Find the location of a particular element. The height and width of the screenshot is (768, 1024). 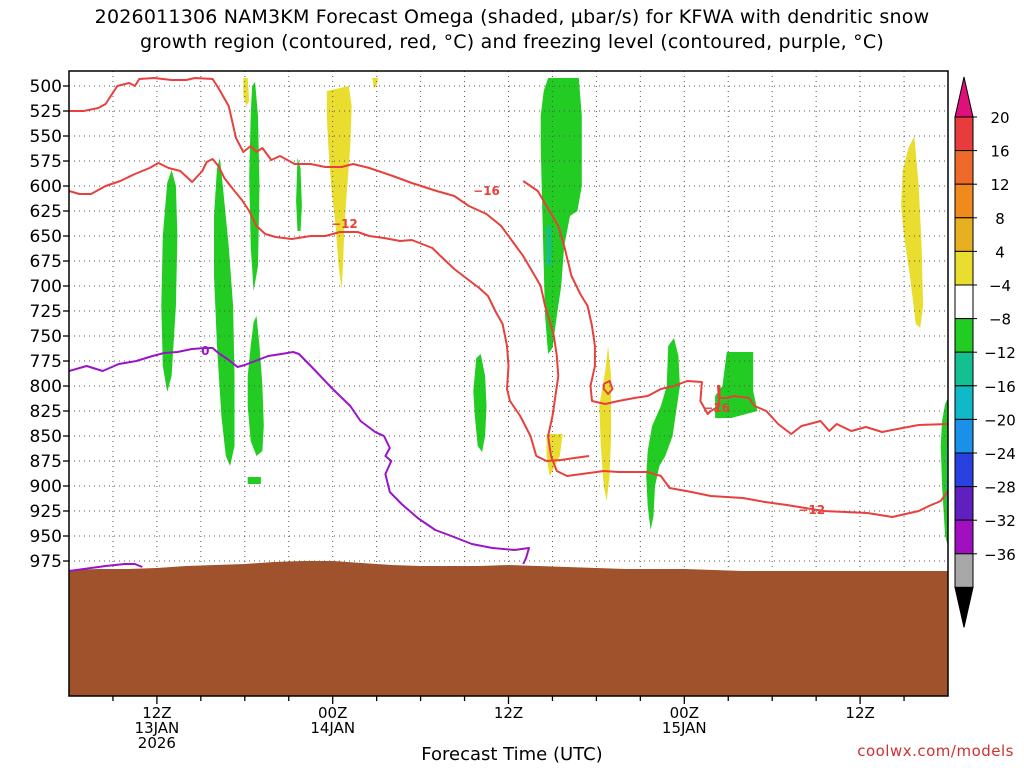

x-axis-title: Forecast Time (UTC) is located at coordinates (512, 754).